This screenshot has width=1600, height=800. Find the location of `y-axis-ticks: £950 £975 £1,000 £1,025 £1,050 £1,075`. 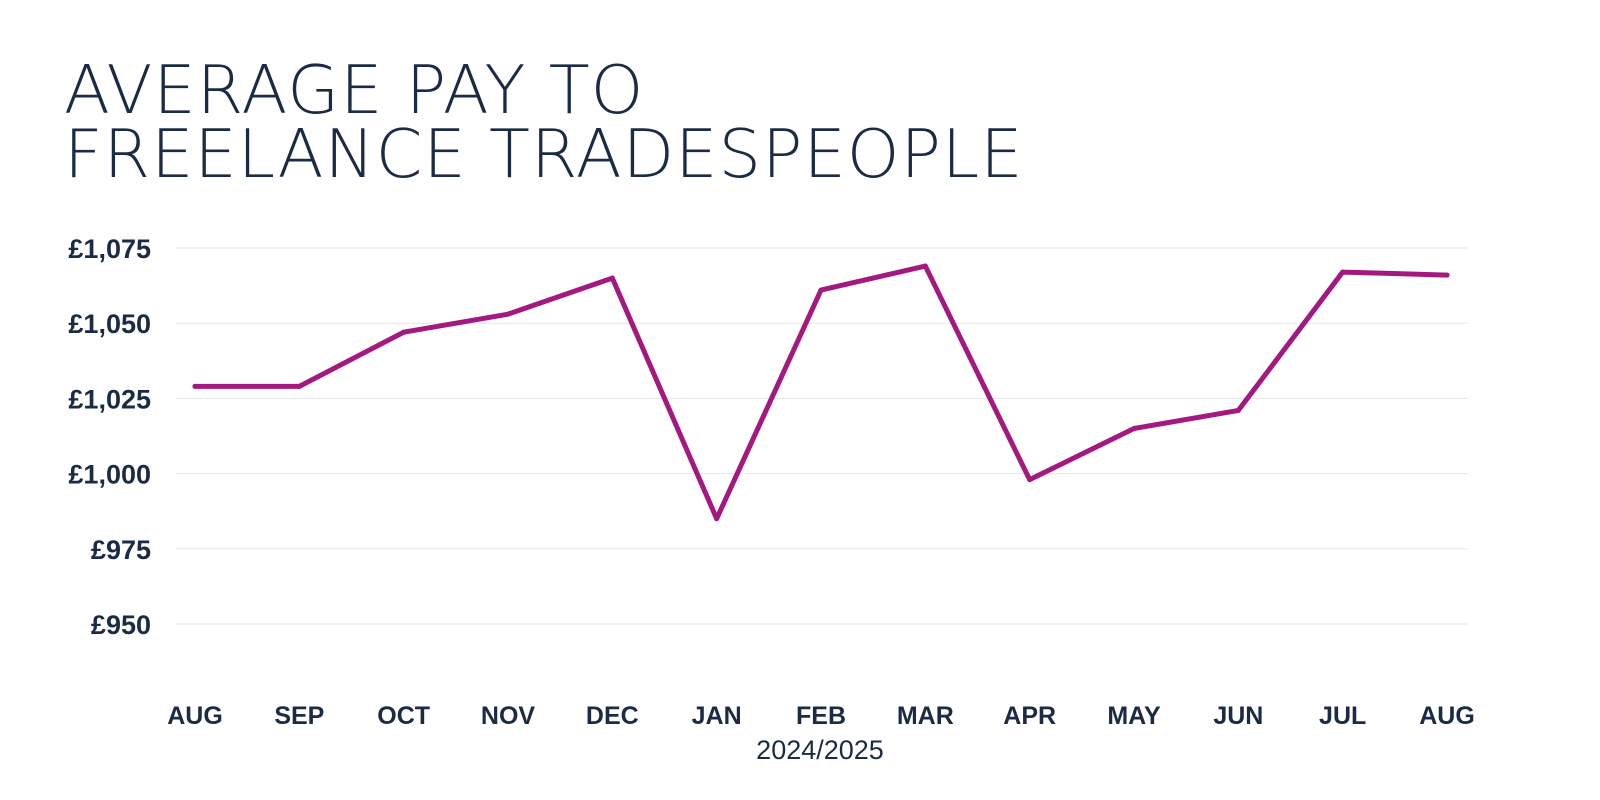

y-axis-ticks: £950 £975 £1,000 £1,025 £1,050 £1,075 is located at coordinates (109, 437).